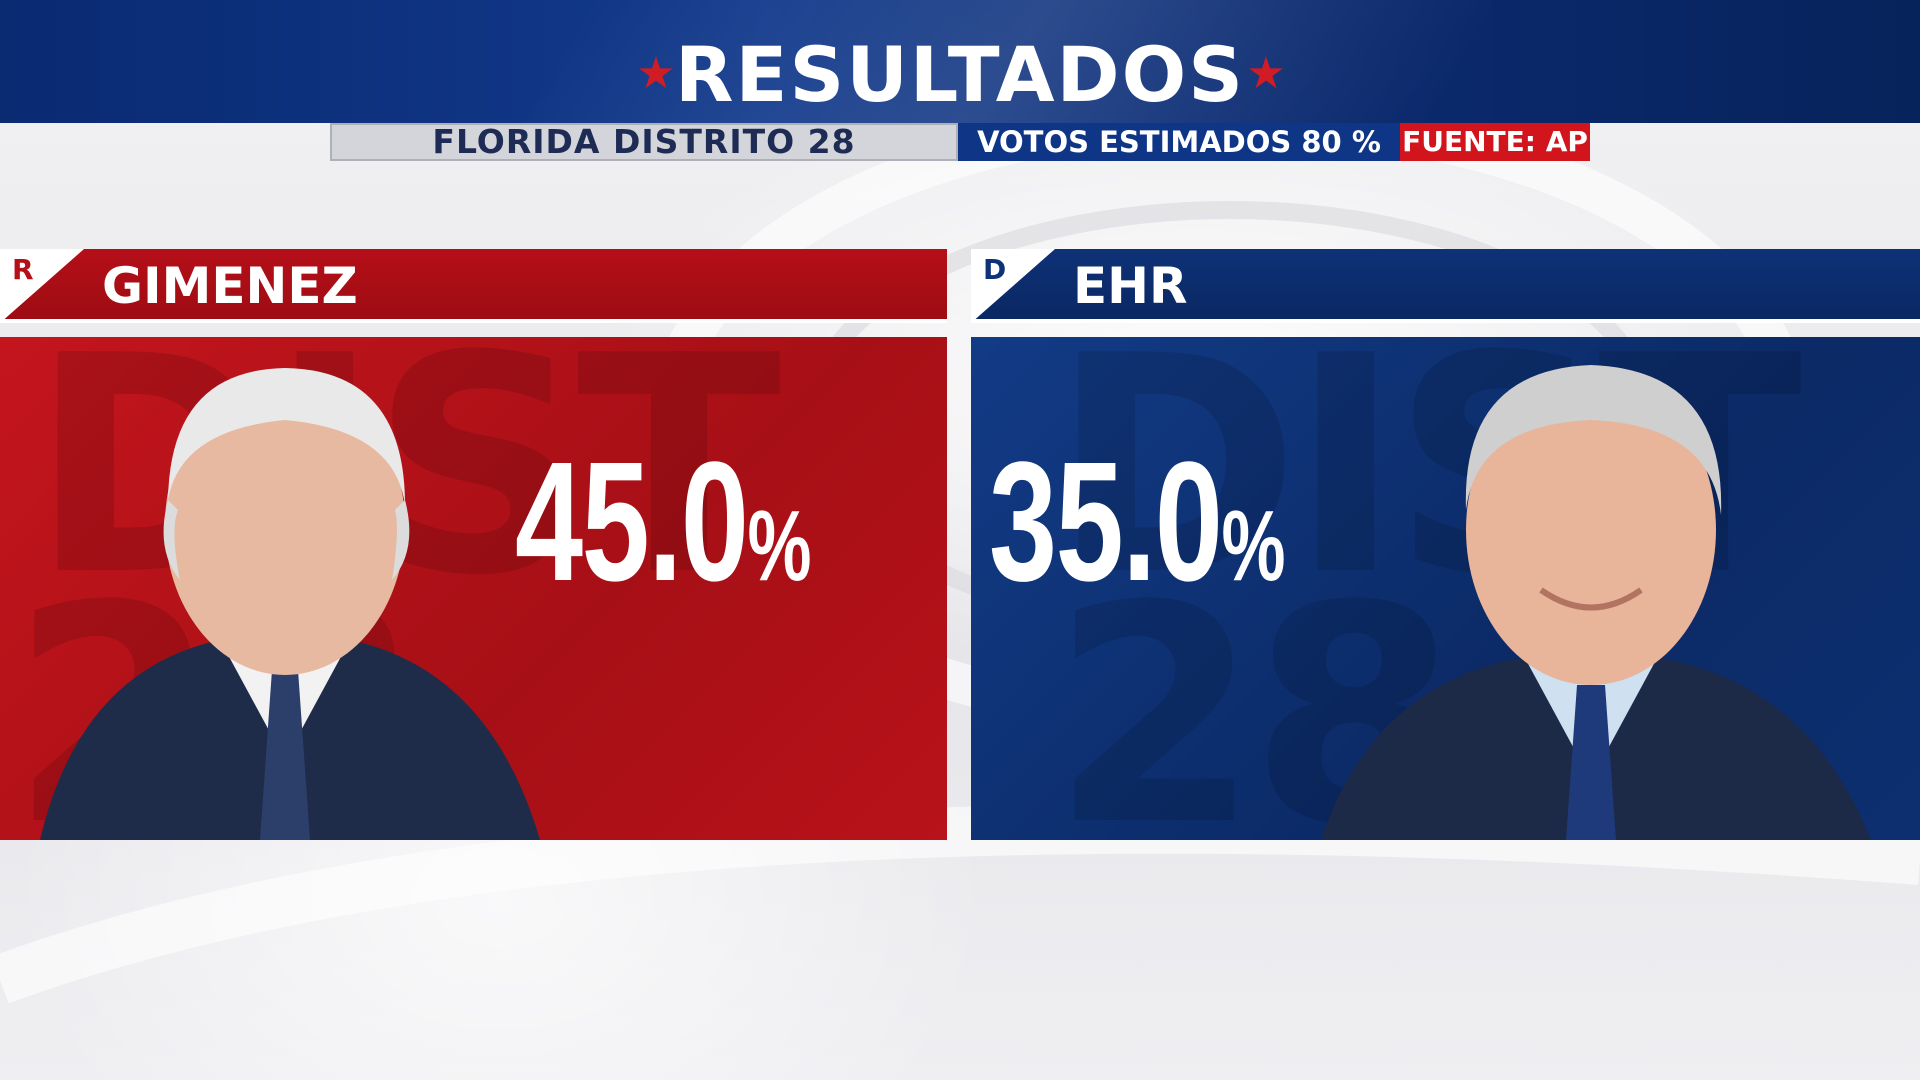 The image size is (1920, 1080). What do you see at coordinates (405, 477) in the screenshot?
I see `background-watermark: DIST` at bounding box center [405, 477].